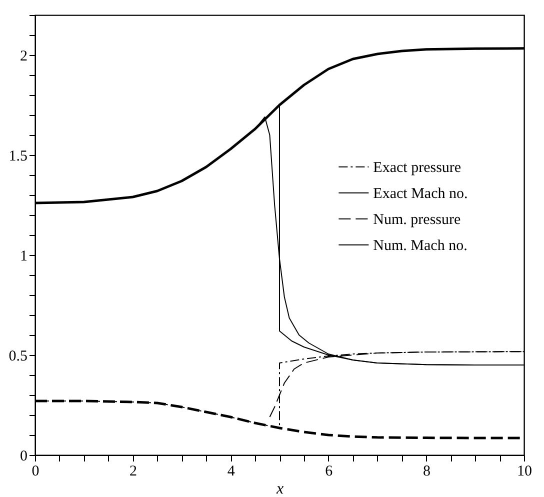  Describe the element at coordinates (420, 246) in the screenshot. I see `legend-label: Num. Mach no.` at that location.